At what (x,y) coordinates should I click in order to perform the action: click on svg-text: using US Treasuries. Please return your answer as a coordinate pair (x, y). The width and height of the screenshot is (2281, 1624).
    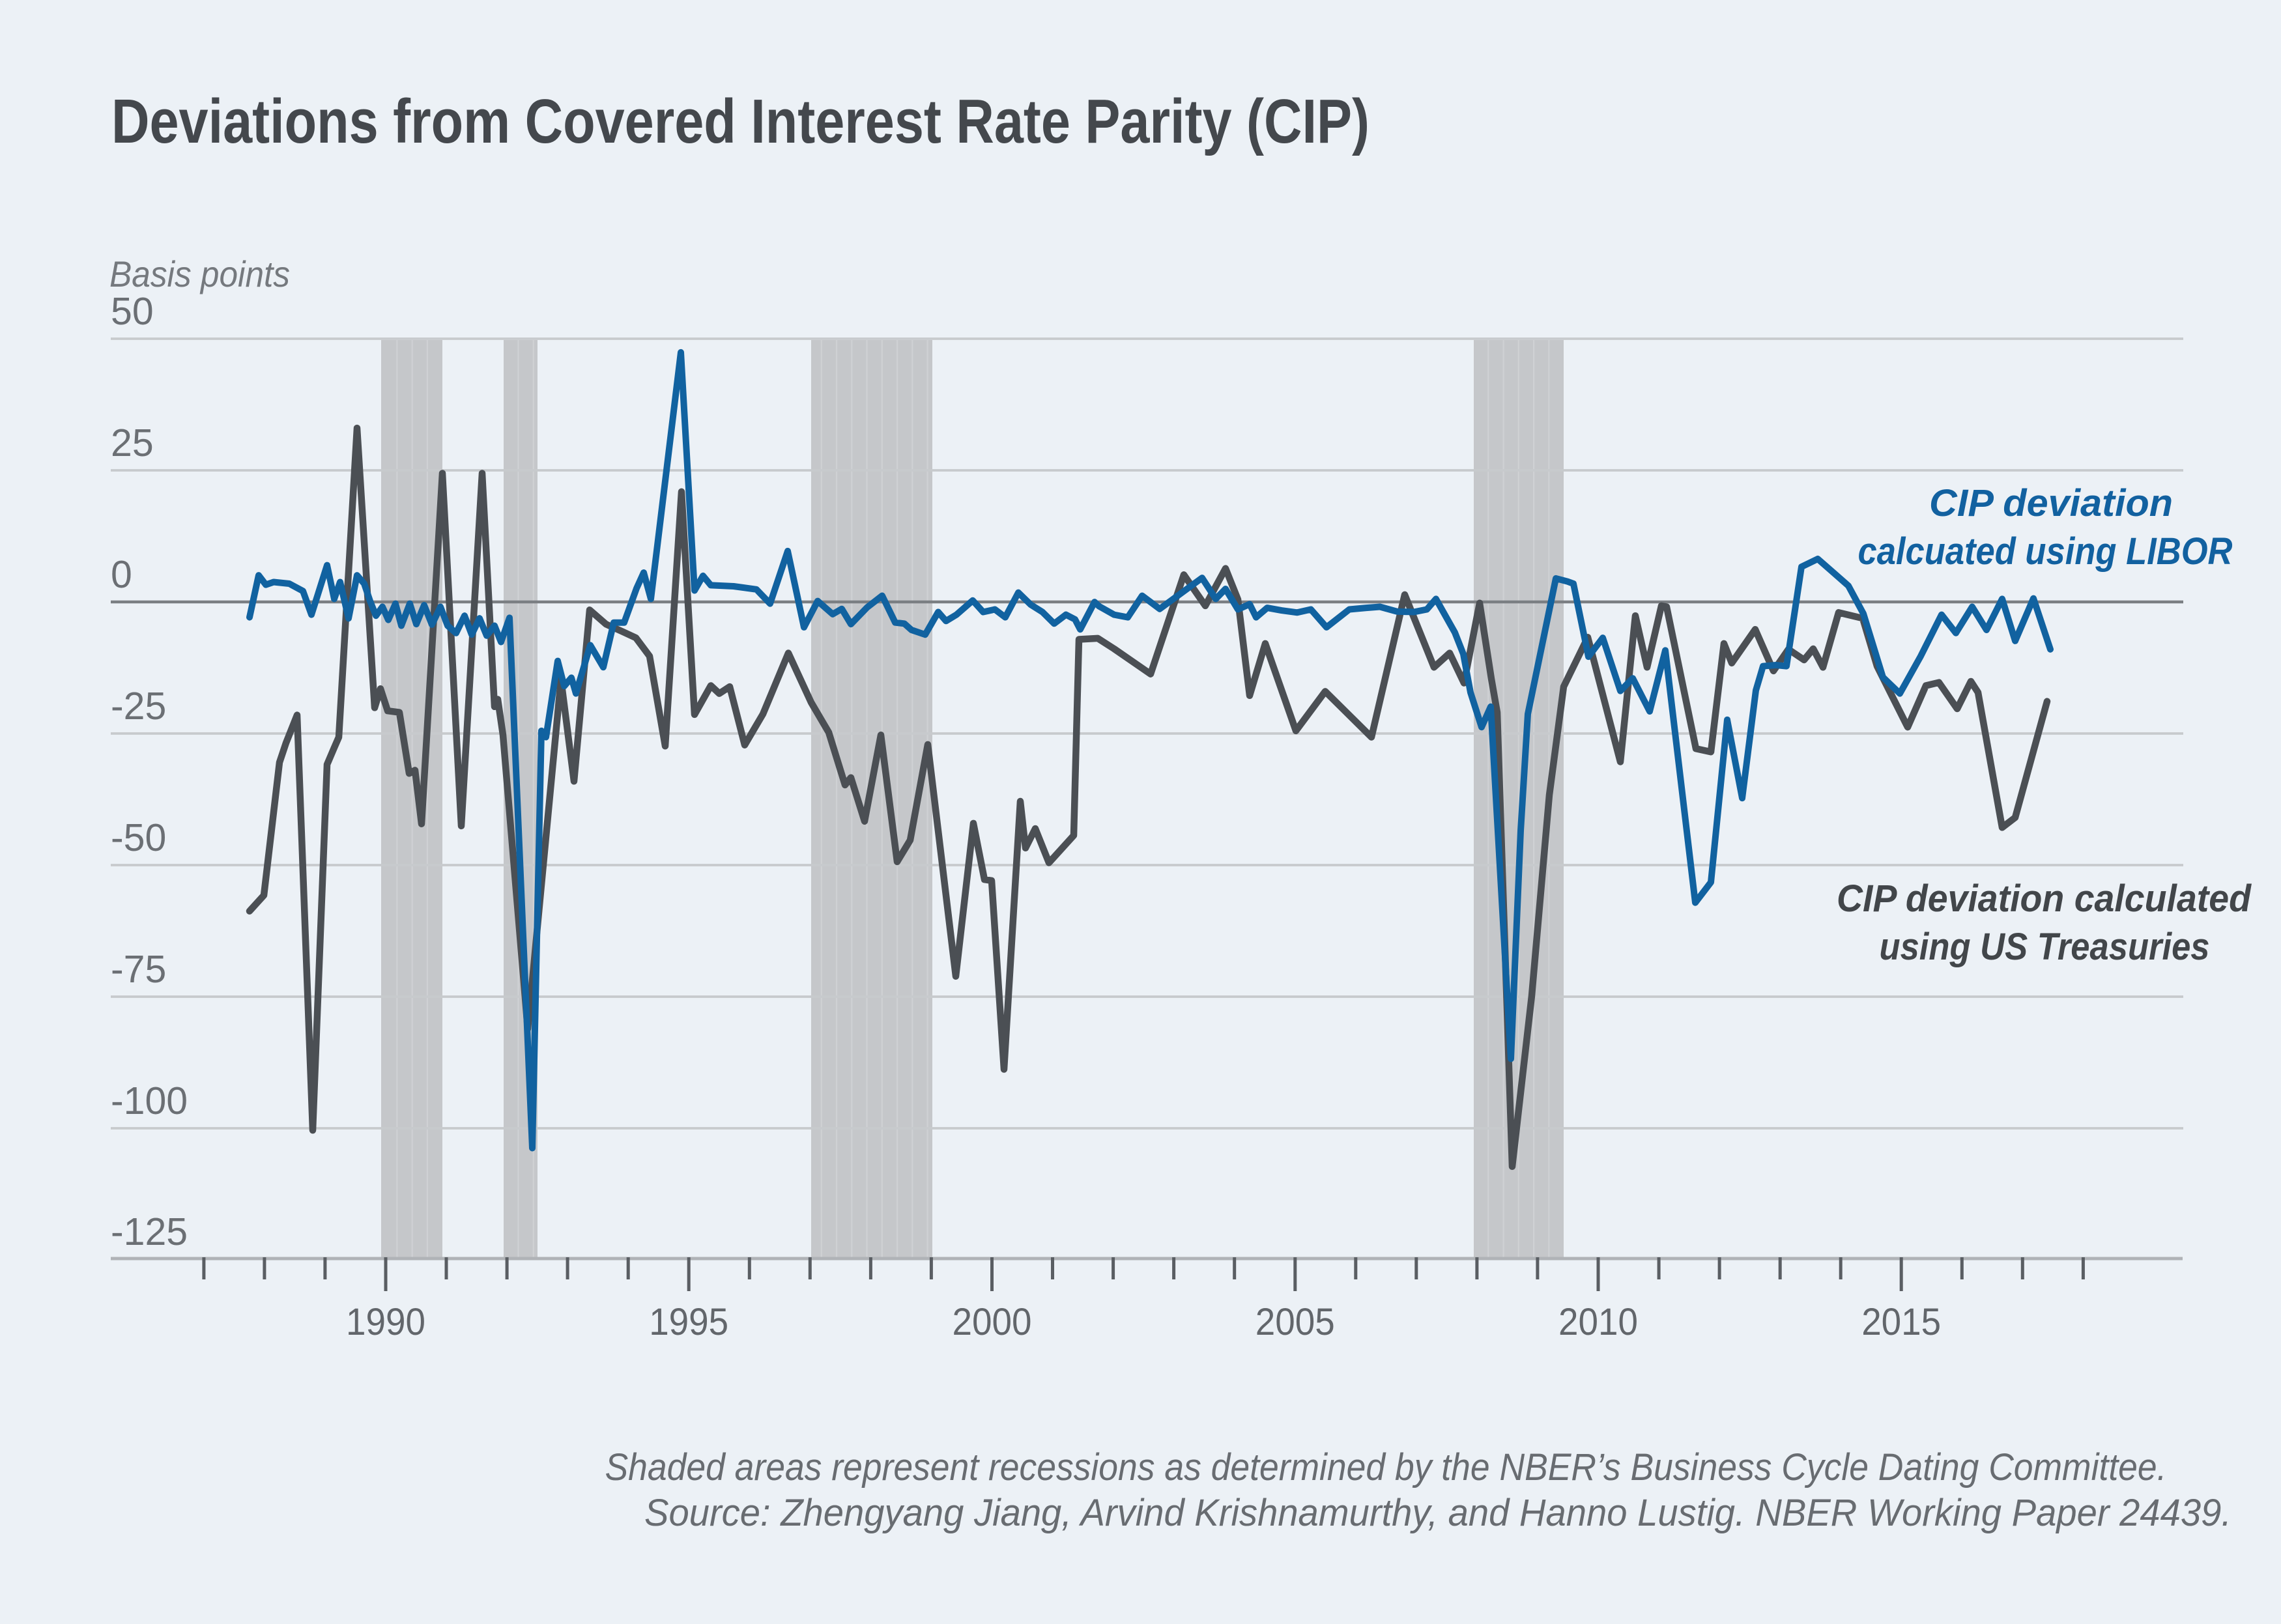
    Looking at the image, I should click on (2045, 947).